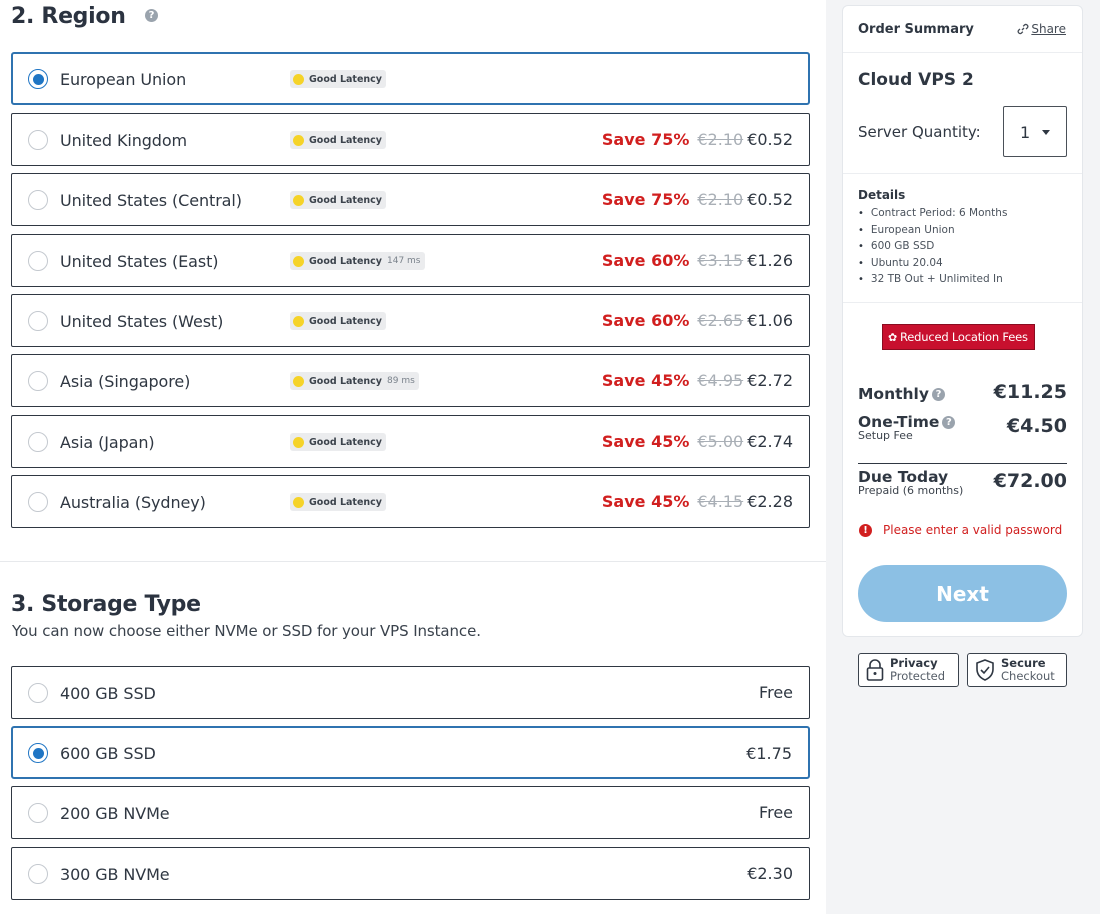 Image resolution: width=1100 pixels, height=914 pixels. What do you see at coordinates (932, 263) in the screenshot?
I see `details-item: Ubuntu 20.04` at bounding box center [932, 263].